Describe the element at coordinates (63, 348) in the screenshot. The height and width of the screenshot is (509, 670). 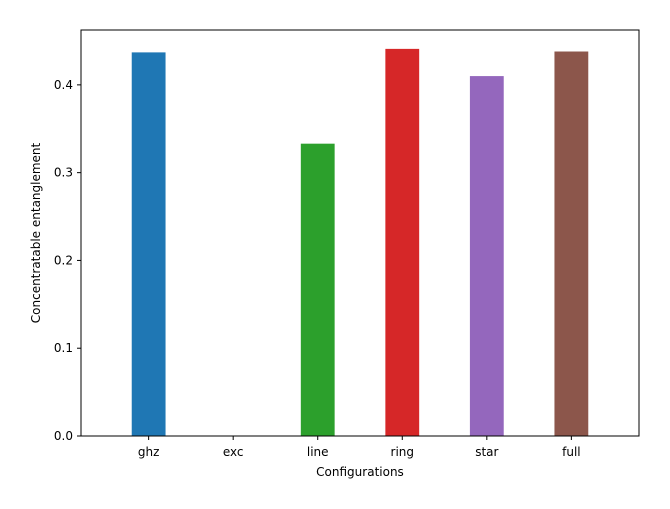
I see `y-tick-label: 0.1` at that location.